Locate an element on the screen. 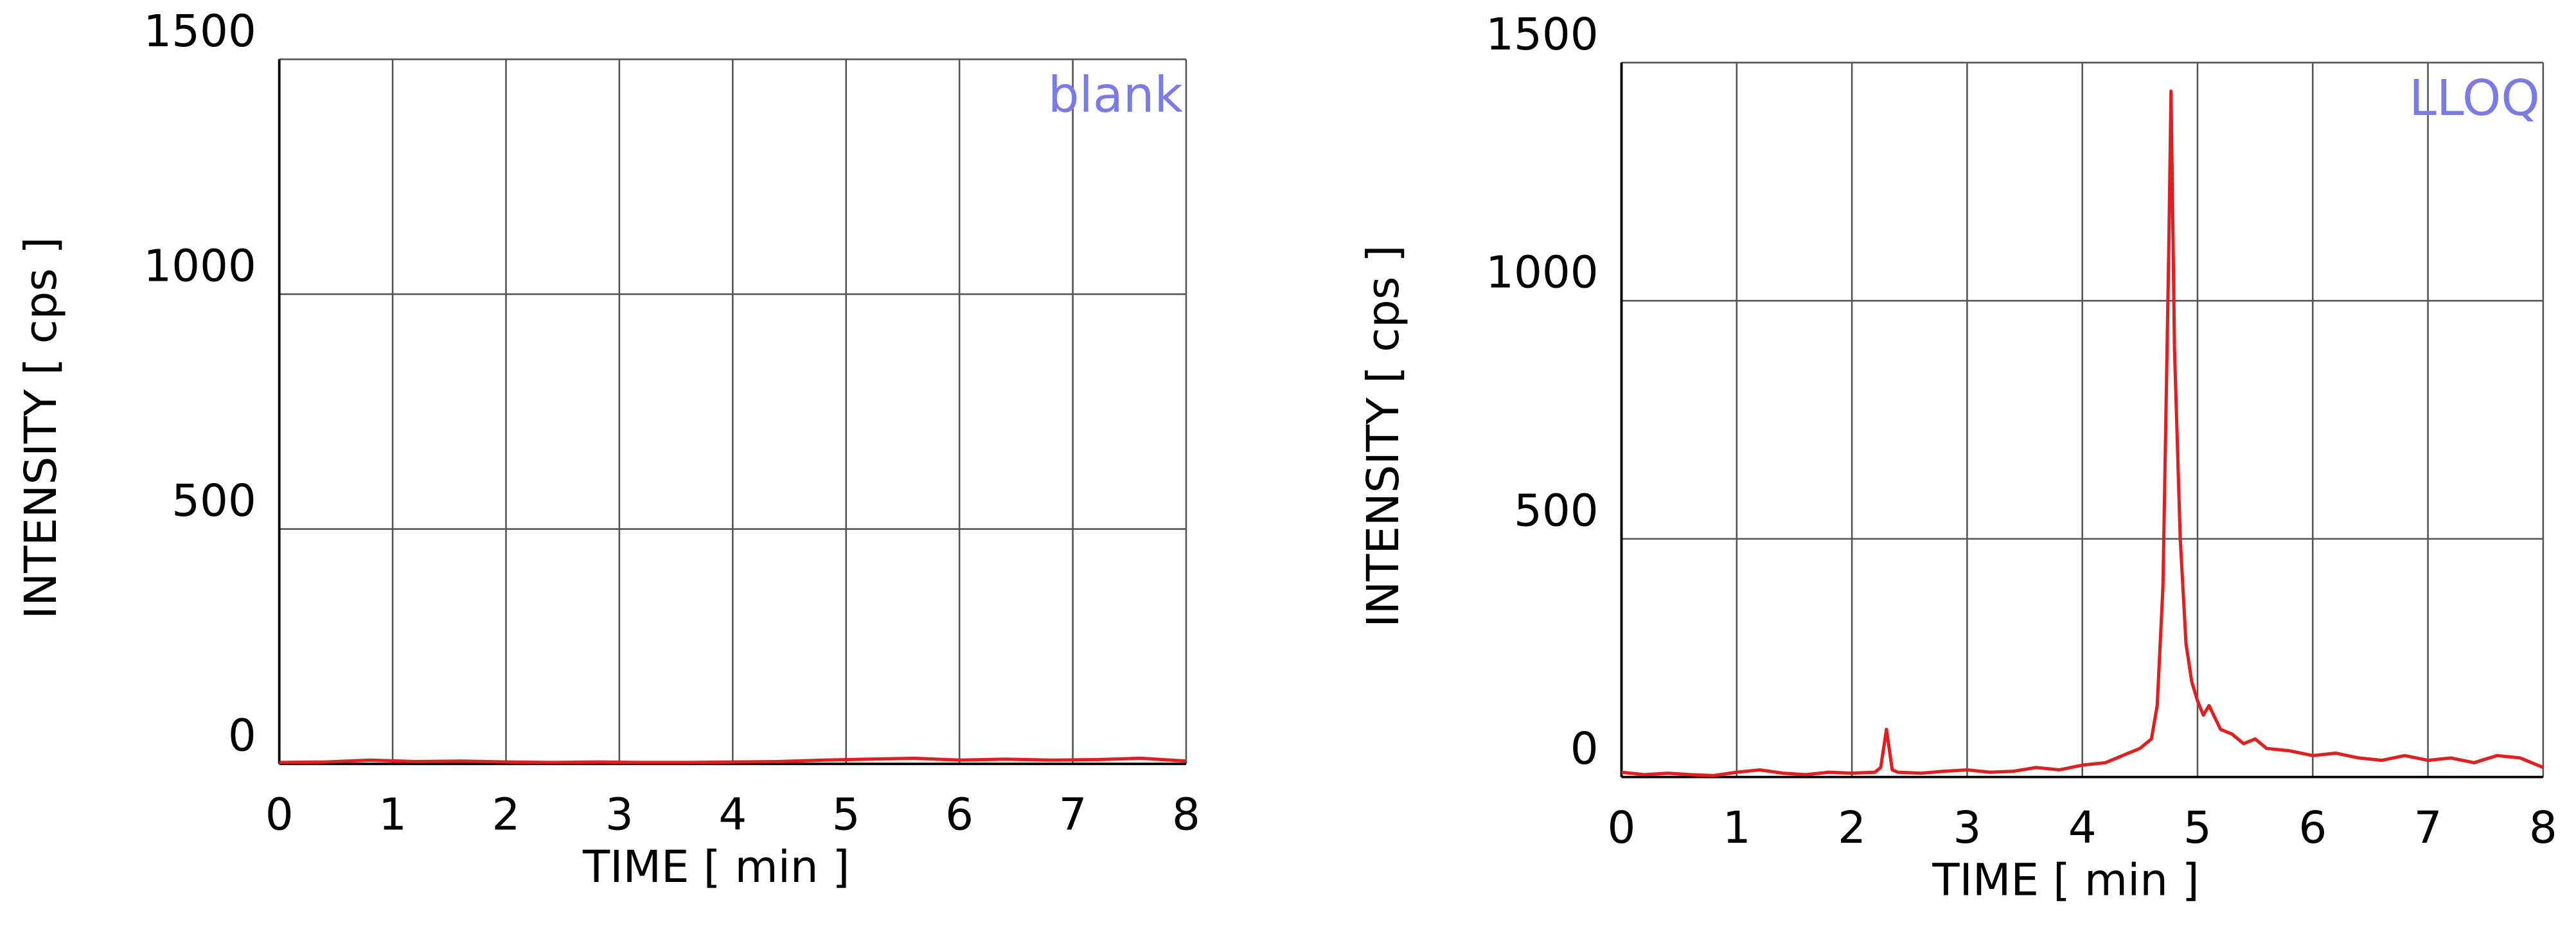  annotation: LLOQ is located at coordinates (2474, 99).